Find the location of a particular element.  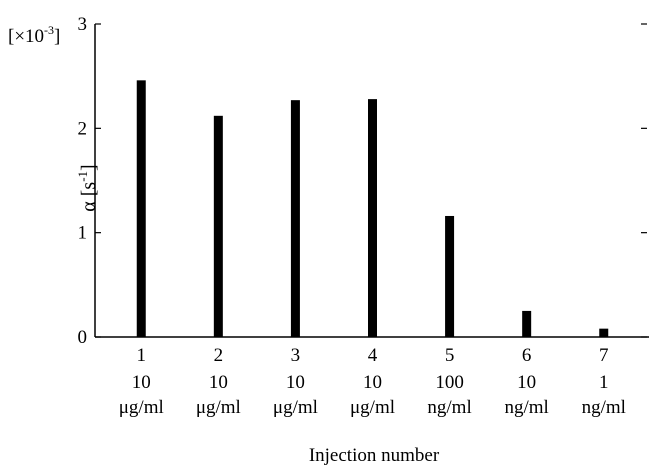

concentration-unit-7: ng/ml is located at coordinates (604, 407).